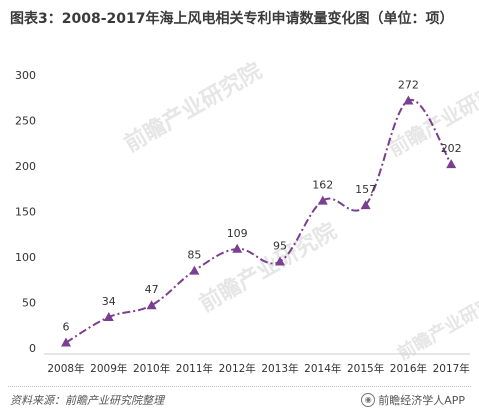 The width and height of the screenshot is (479, 418). I want to click on y-tick-label: 50, so click(29, 303).